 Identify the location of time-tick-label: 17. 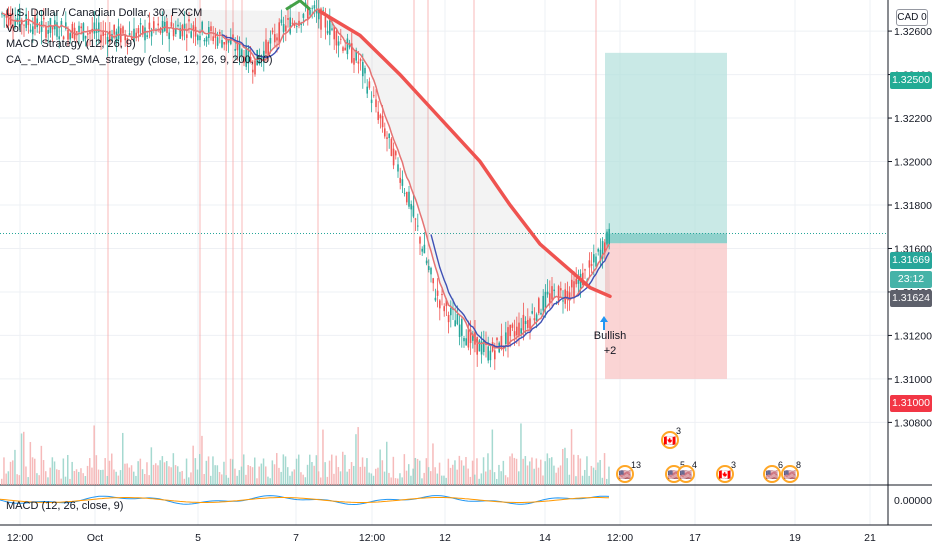
(695, 538).